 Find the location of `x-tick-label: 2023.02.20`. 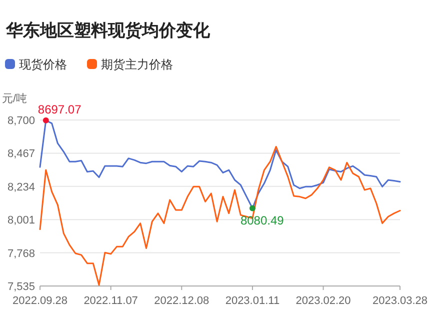

x-tick-label: 2023.02.20 is located at coordinates (323, 301).